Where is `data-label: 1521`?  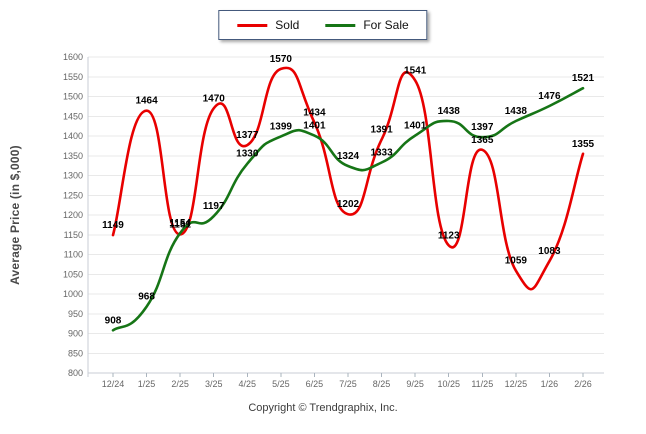
data-label: 1521 is located at coordinates (583, 78).